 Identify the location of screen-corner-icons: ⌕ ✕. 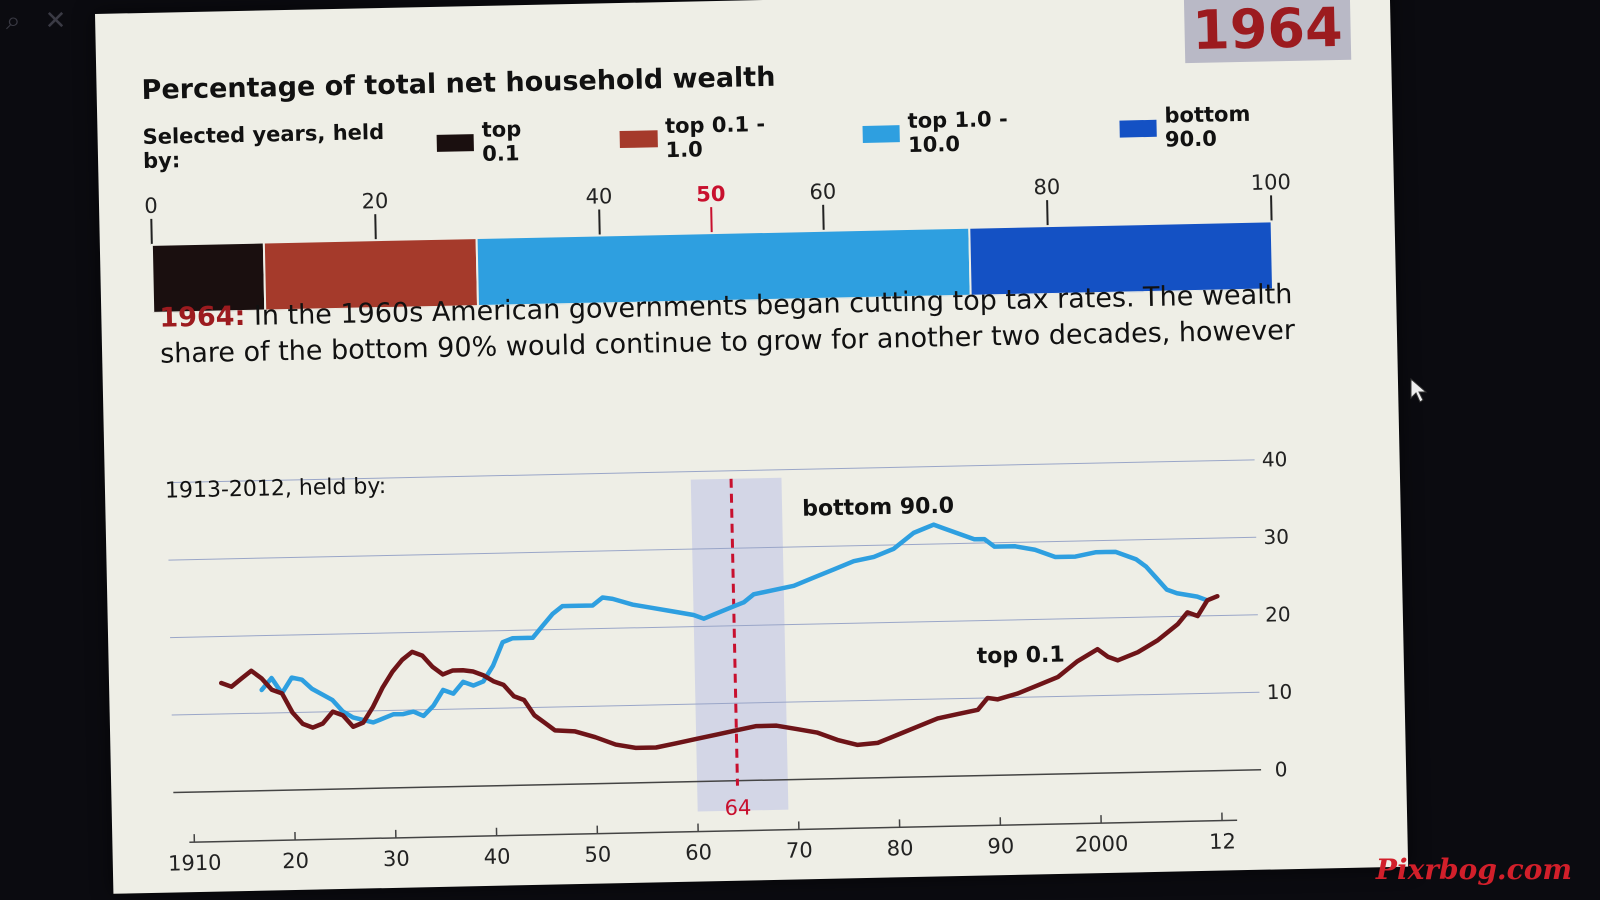
(48, 21).